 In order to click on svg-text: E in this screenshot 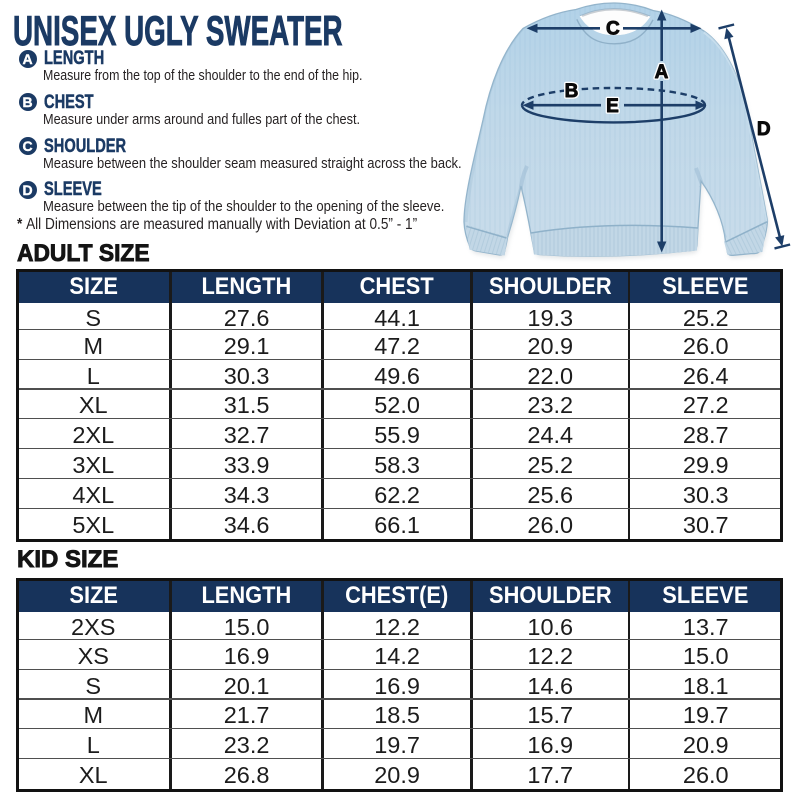, I will do `click(612, 106)`.